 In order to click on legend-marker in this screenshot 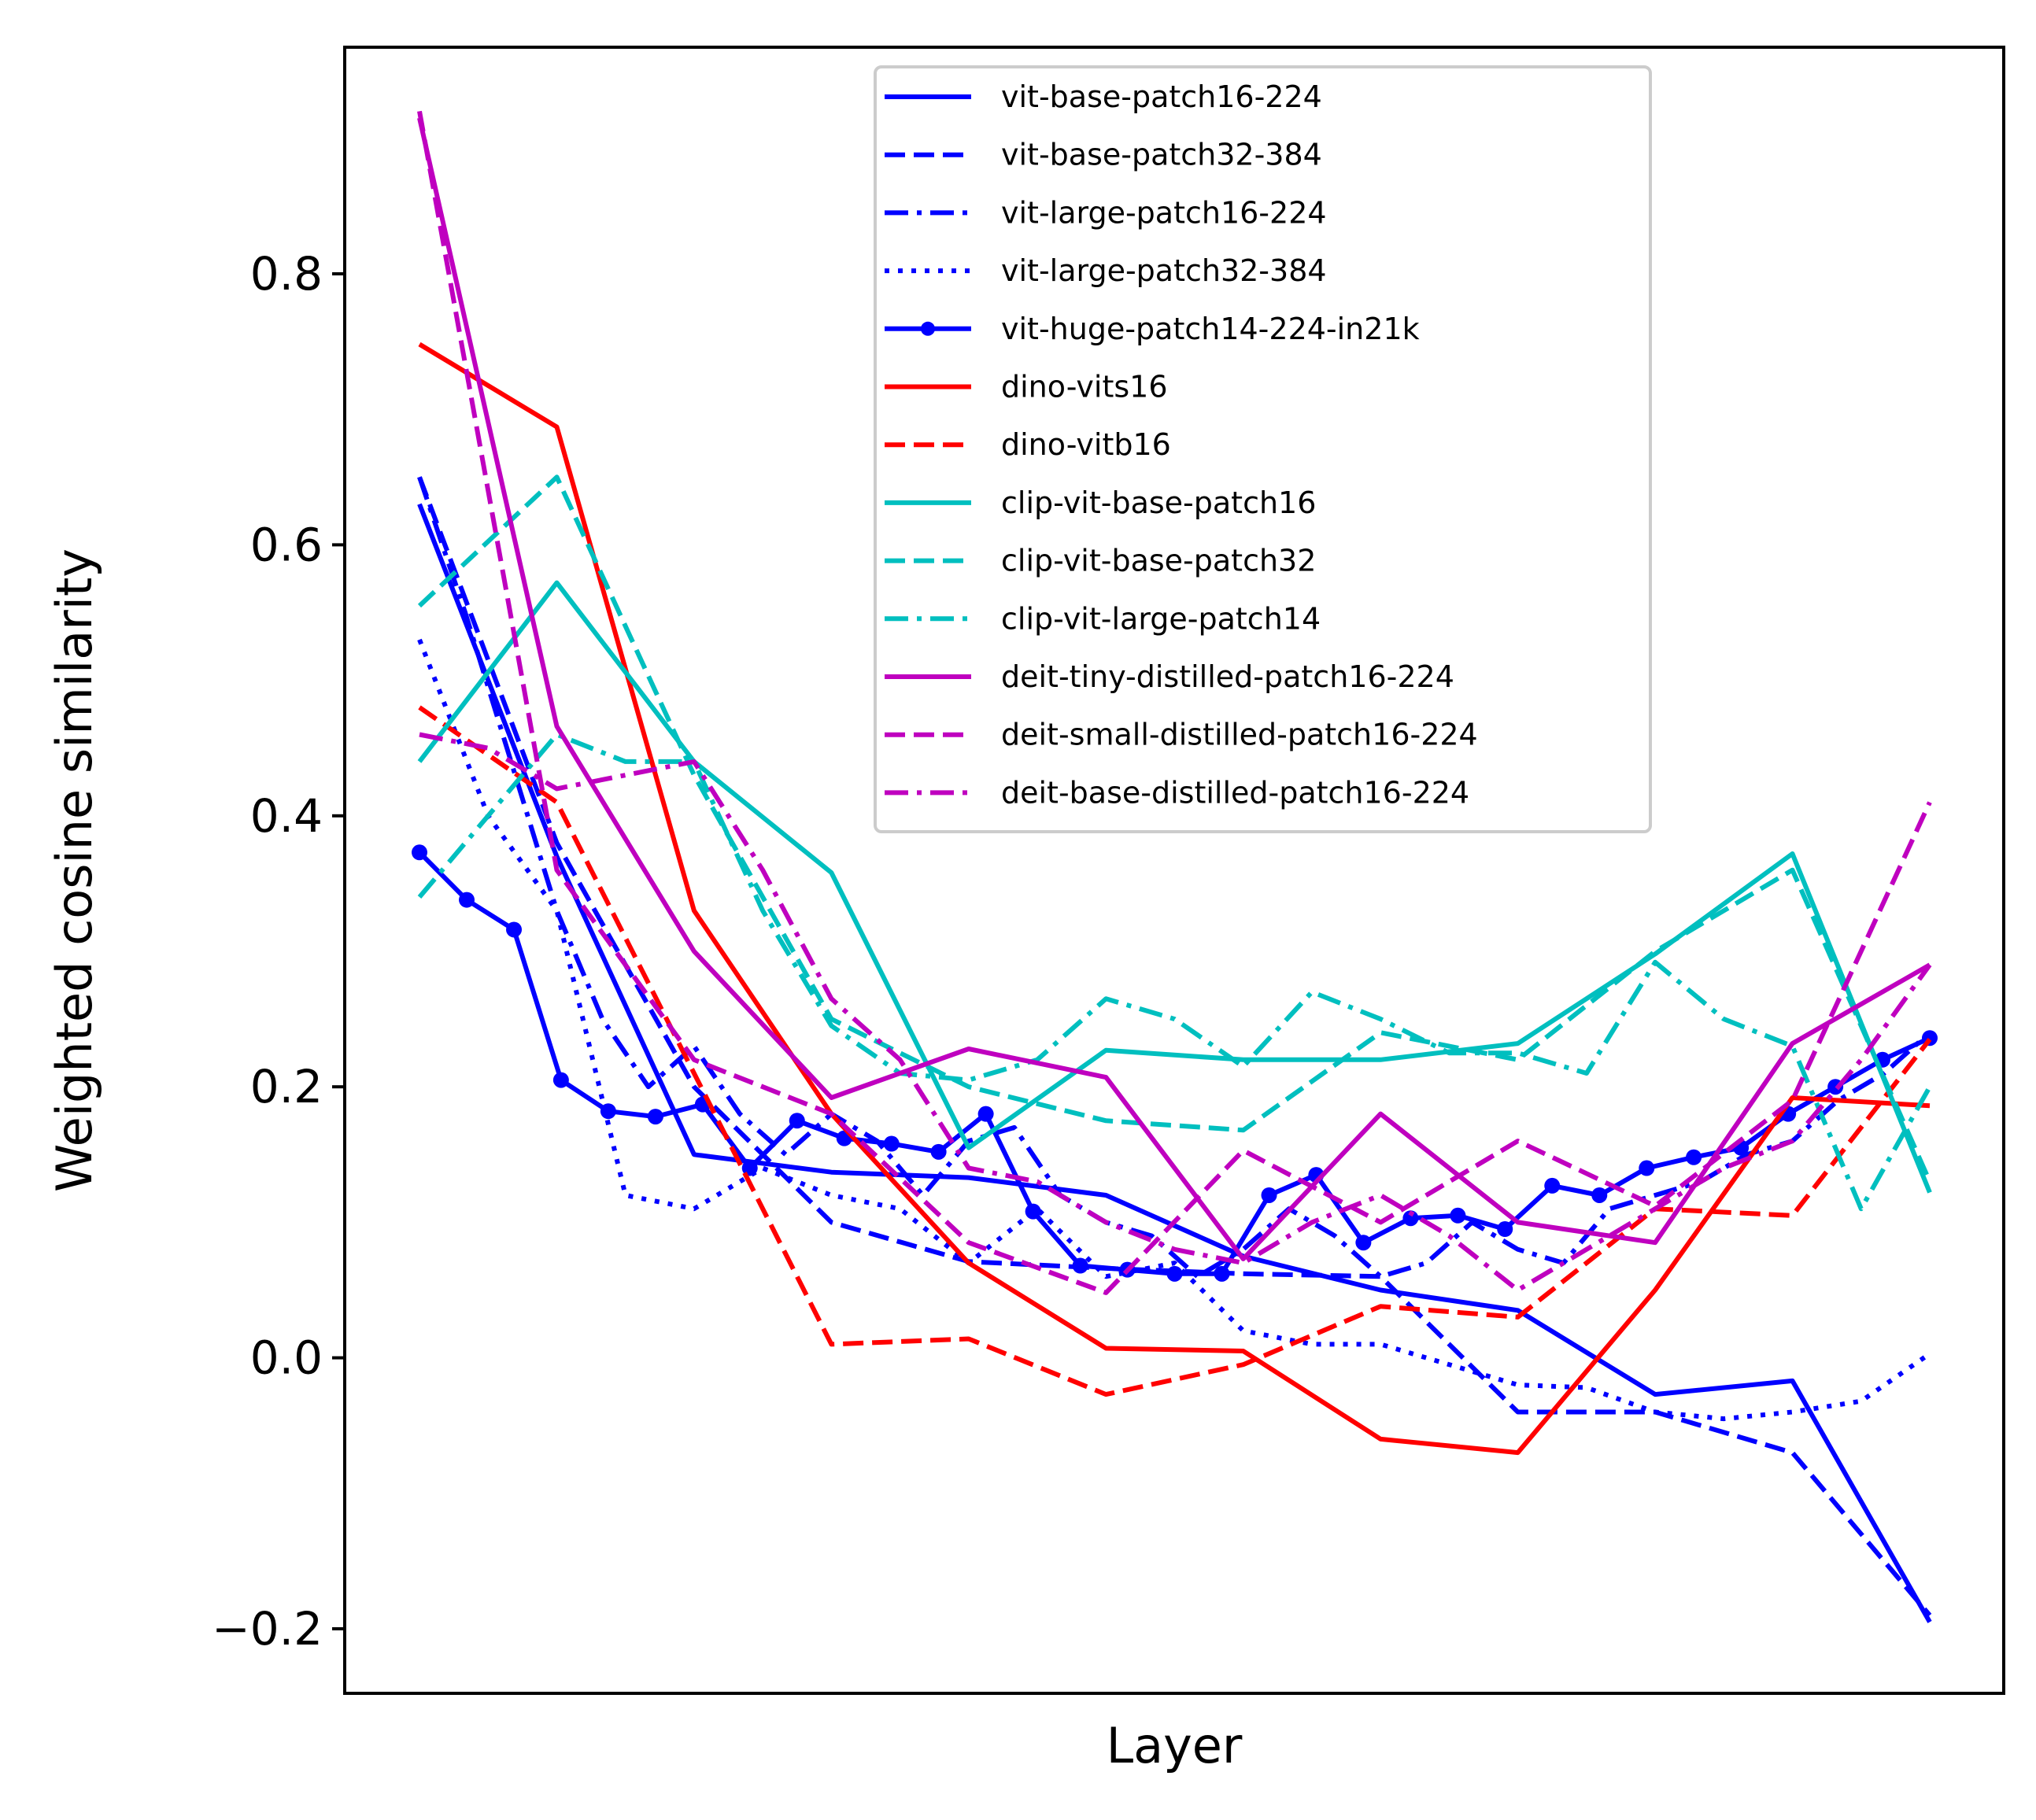, I will do `click(928, 328)`.